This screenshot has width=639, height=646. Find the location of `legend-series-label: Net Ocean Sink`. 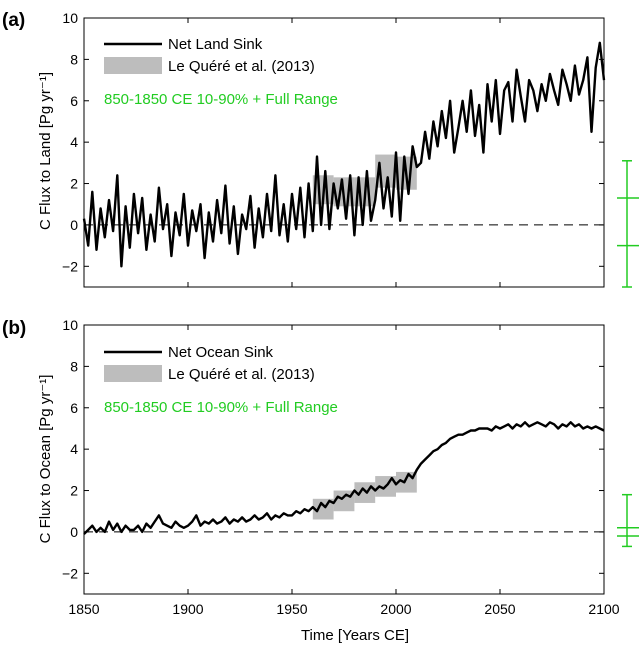

legend-series-label: Net Ocean Sink is located at coordinates (221, 352).